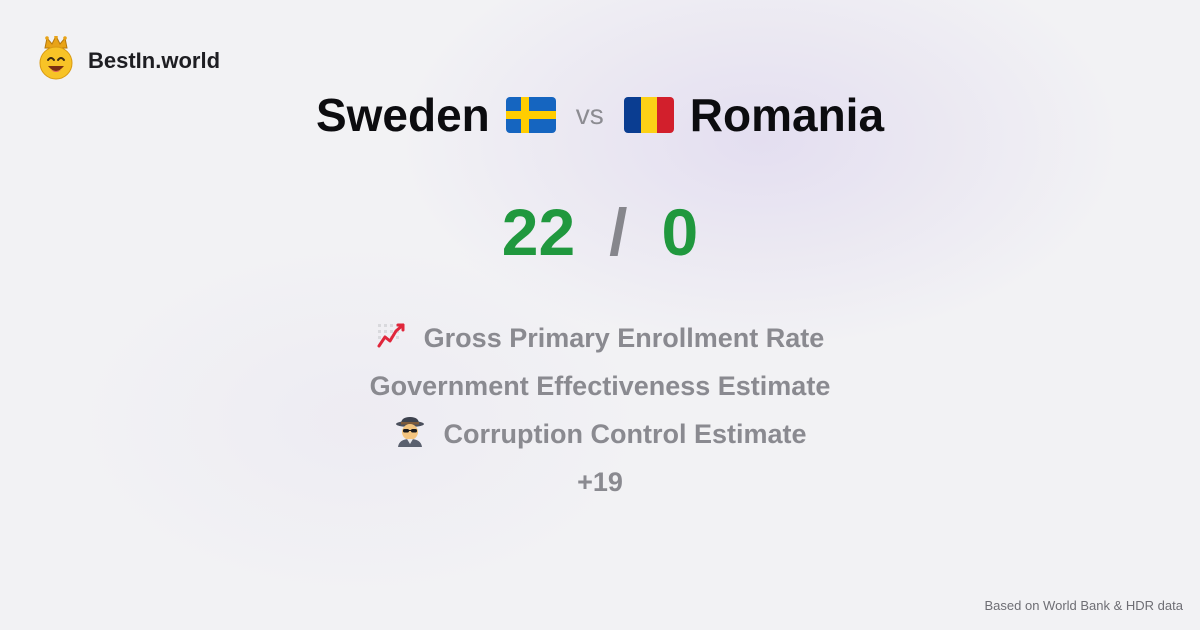 This screenshot has height=630, width=1200. I want to click on metric-label: Corruption Control Estimate, so click(625, 433).